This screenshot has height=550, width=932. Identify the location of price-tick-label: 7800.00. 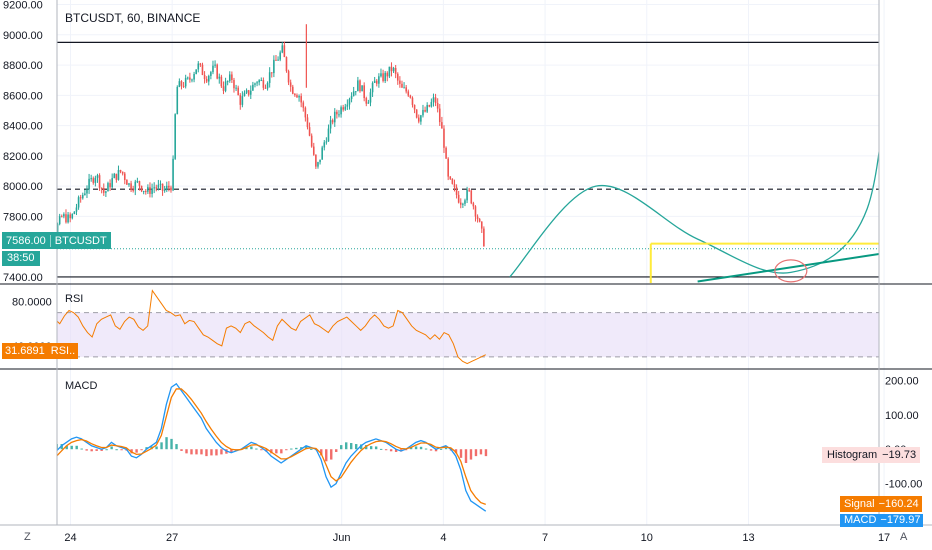
(23, 217).